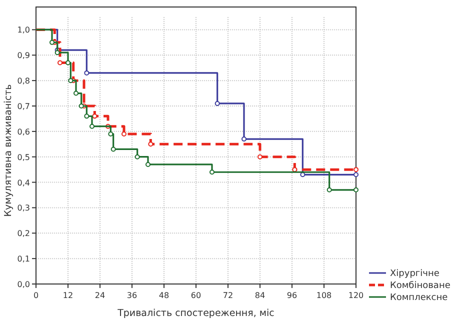  What do you see at coordinates (23, 284) in the screenshot?
I see `y-tick-label: 0,0` at bounding box center [23, 284].